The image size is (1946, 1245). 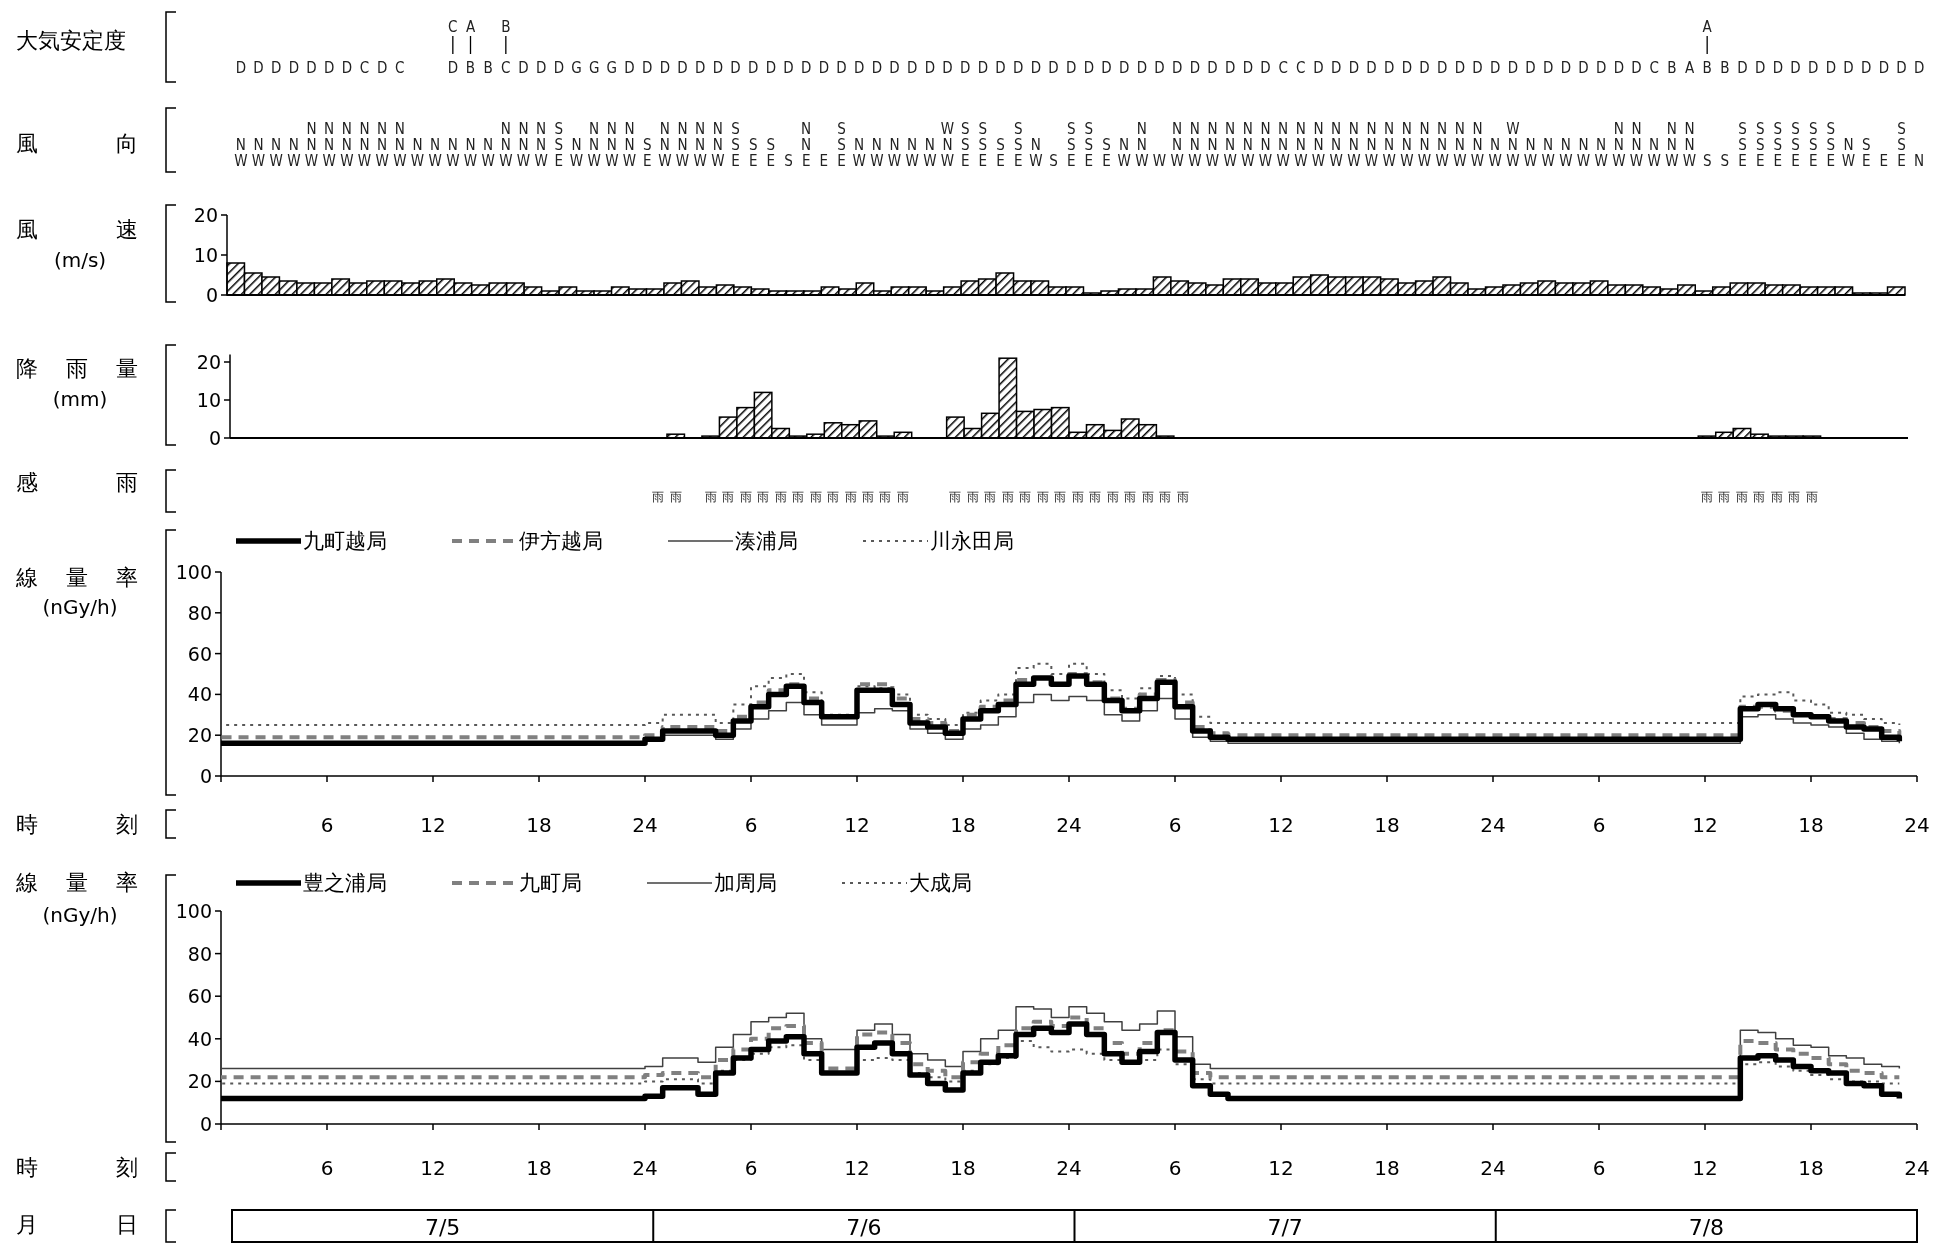 What do you see at coordinates (193, 572) in the screenshot?
I see `y-tick-label: 100` at bounding box center [193, 572].